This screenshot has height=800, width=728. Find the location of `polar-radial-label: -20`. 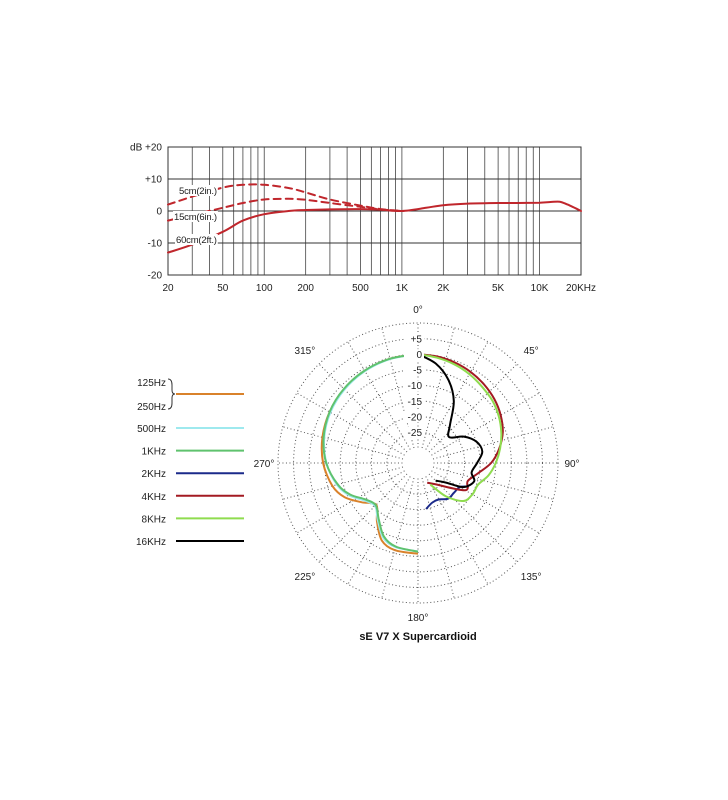

polar-radial-label: -20 is located at coordinates (415, 417).